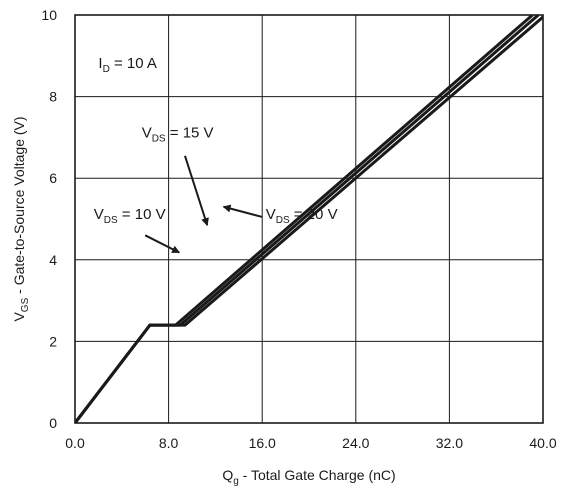 The height and width of the screenshot is (490, 575). Describe the element at coordinates (169, 443) in the screenshot. I see `x-tick-label: 8.0` at that location.